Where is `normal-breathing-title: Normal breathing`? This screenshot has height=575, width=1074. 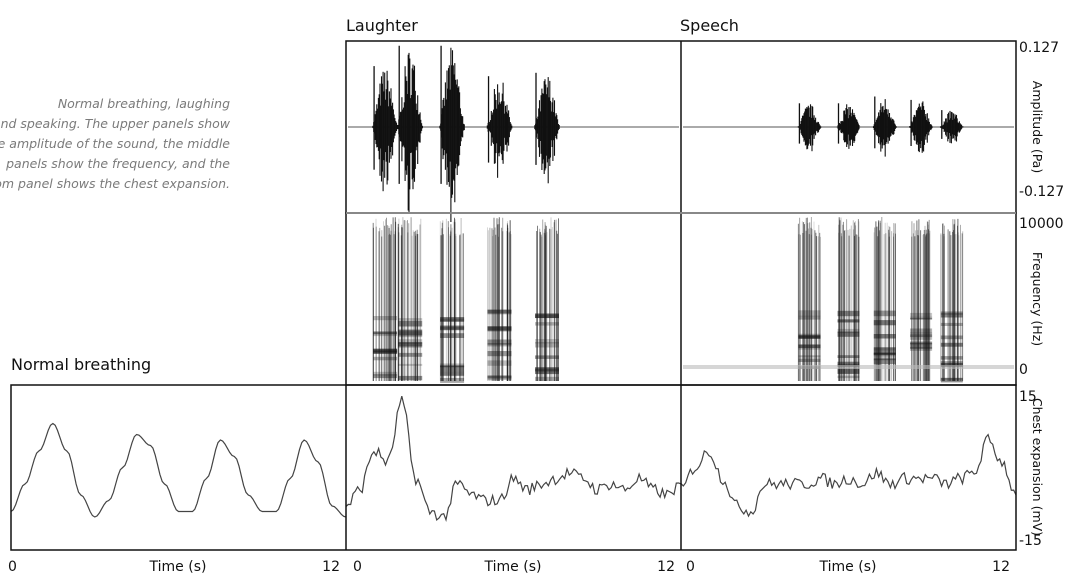 normal-breathing-title: Normal breathing is located at coordinates (81, 364).